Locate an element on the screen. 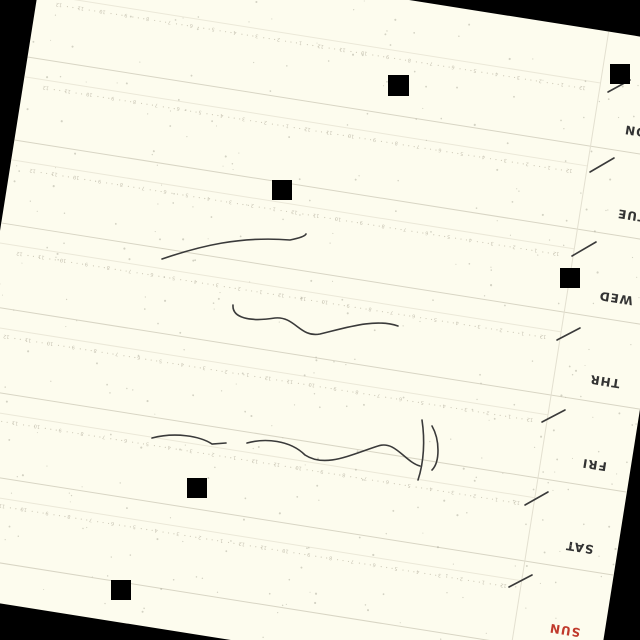 The height and width of the screenshot is (640, 640). hour-label: 3 is located at coordinates (505, 160).